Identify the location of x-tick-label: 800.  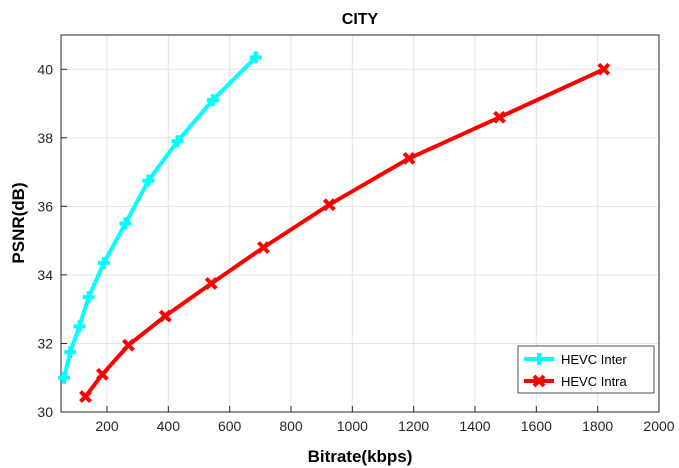
(291, 426).